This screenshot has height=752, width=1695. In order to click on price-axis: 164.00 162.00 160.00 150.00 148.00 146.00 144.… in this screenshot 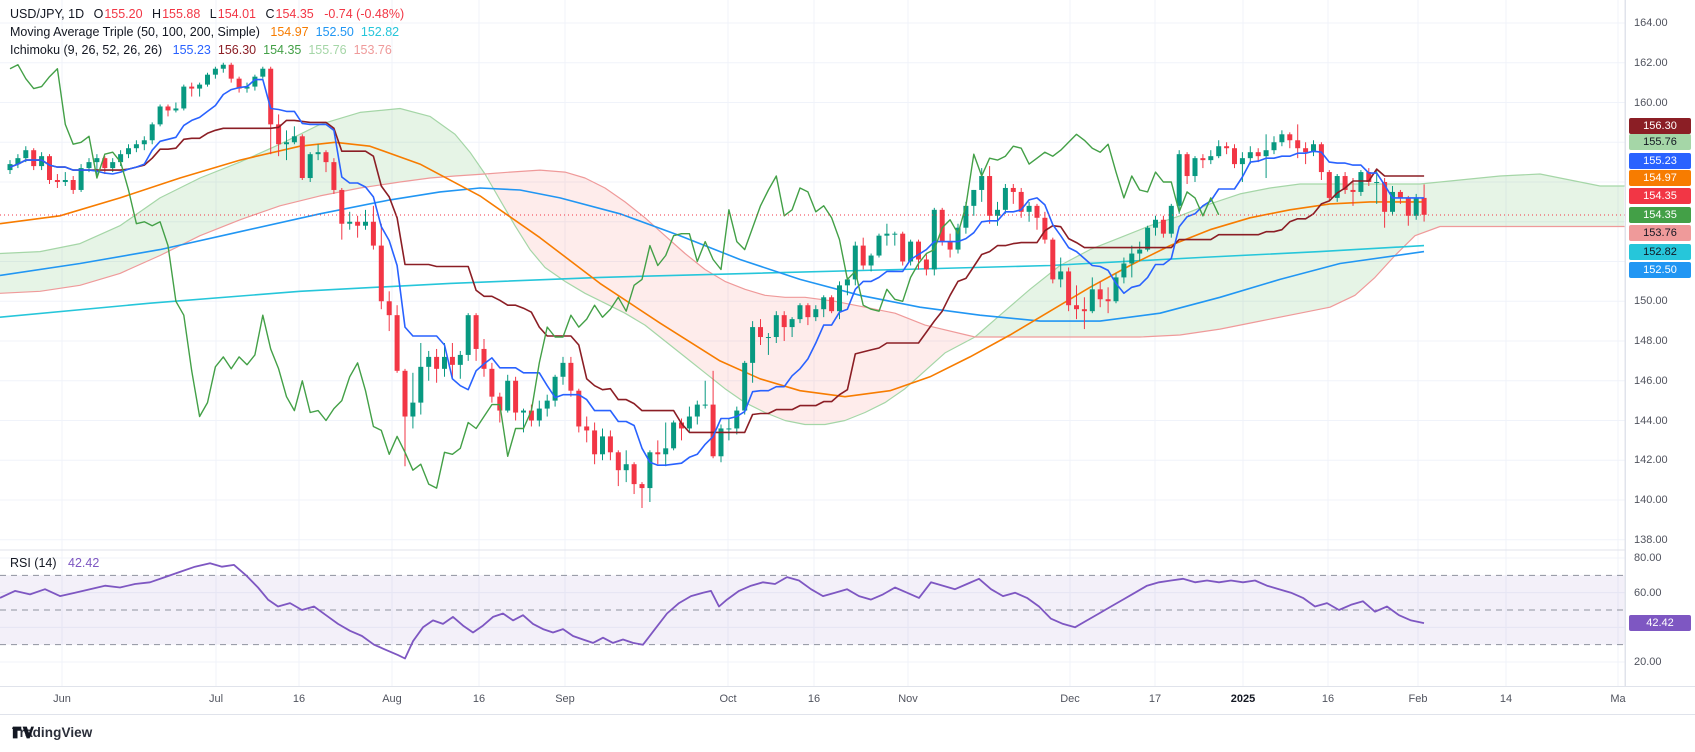, I will do `click(1660, 357)`.